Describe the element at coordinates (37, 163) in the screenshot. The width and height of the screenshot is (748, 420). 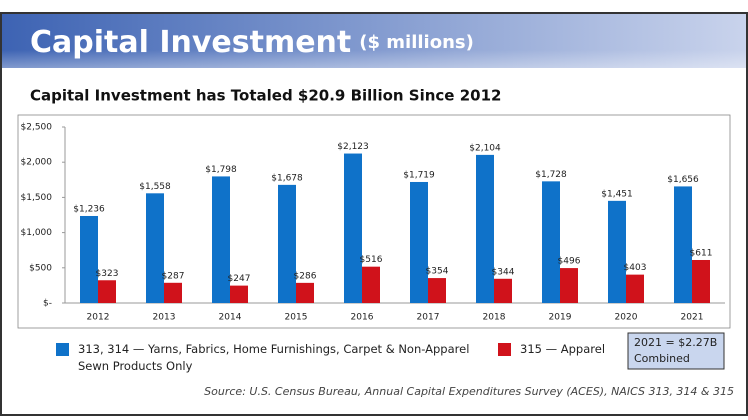
I see `y-tick-label: $2,000` at that location.